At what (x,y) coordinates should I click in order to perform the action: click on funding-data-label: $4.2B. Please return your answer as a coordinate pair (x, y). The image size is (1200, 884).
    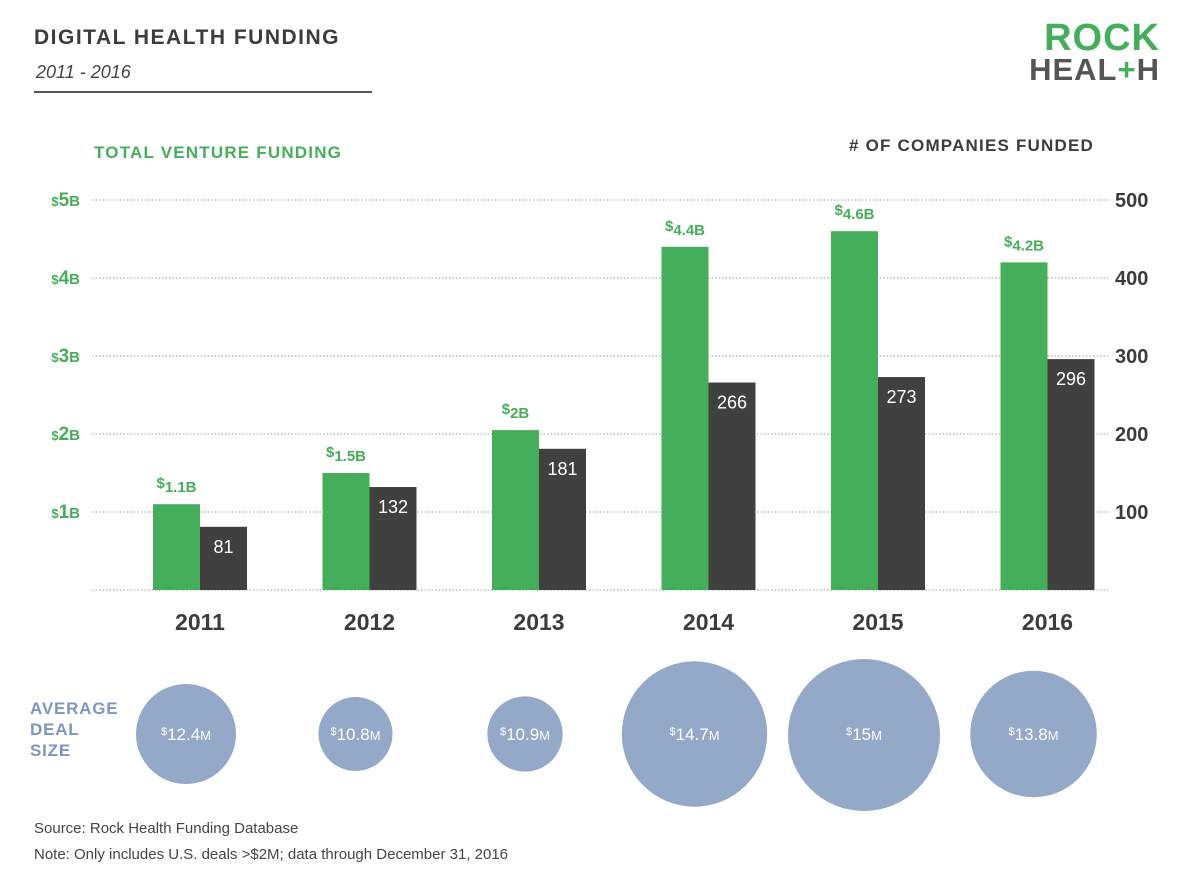
    Looking at the image, I should click on (1024, 243).